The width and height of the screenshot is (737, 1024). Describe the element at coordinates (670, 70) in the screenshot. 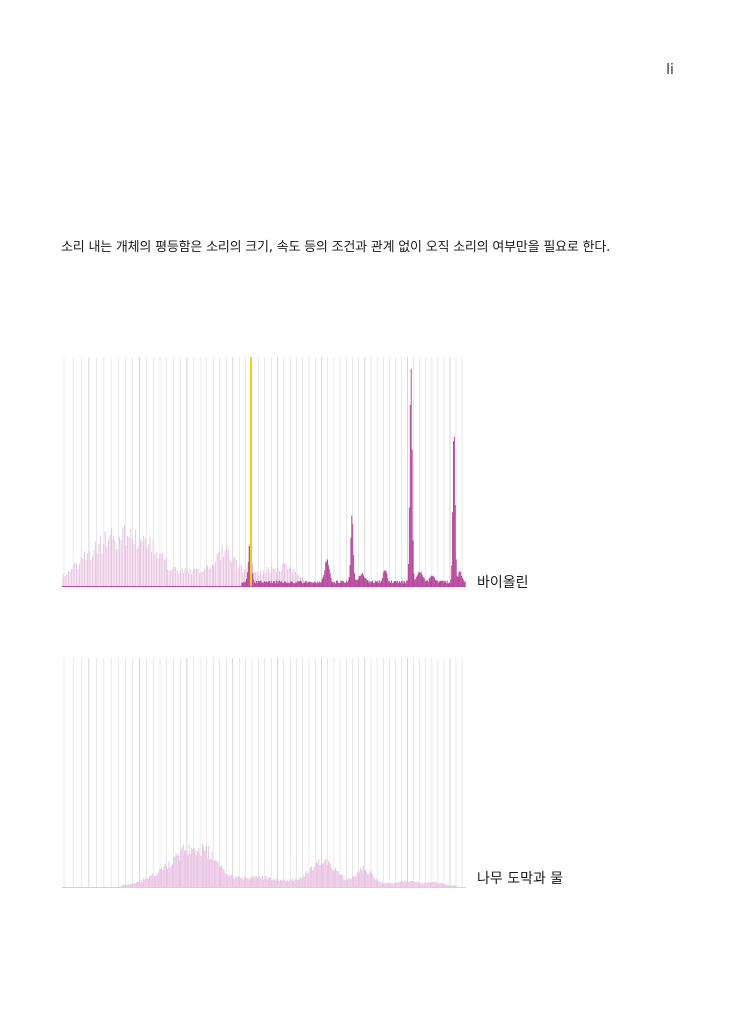

I see `page-number: li` at that location.